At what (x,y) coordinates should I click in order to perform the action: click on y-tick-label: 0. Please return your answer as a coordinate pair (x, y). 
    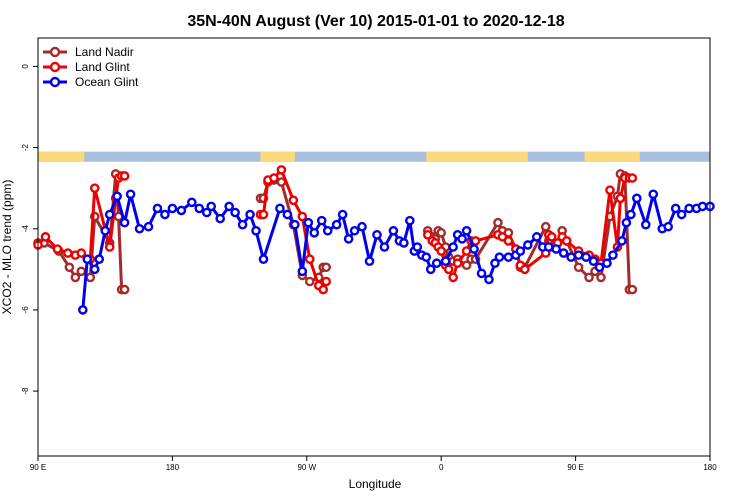
    Looking at the image, I should click on (25, 66).